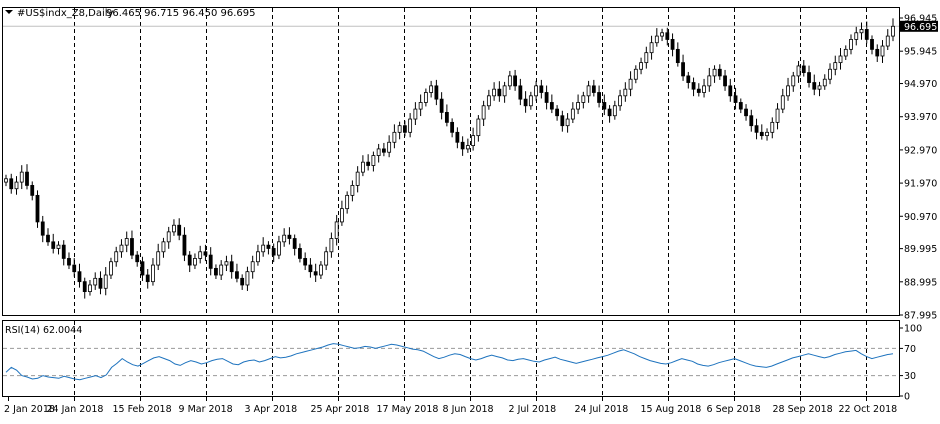 The image size is (940, 424). What do you see at coordinates (408, 409) in the screenshot?
I see `x-tick-label: 17 May 2018` at bounding box center [408, 409].